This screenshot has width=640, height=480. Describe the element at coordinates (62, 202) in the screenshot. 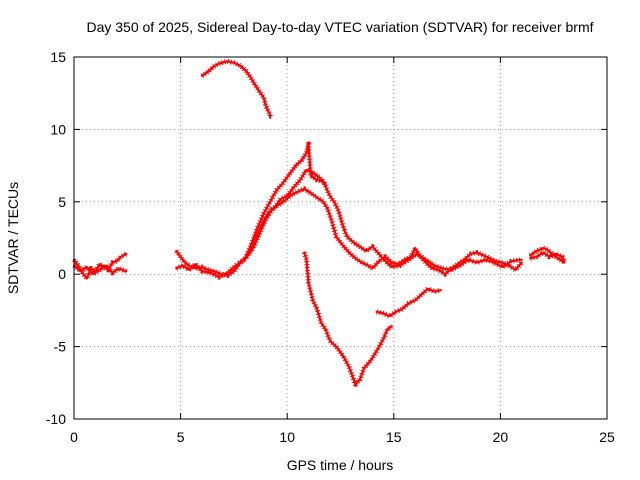

I see `y-tick-label: 5` at that location.